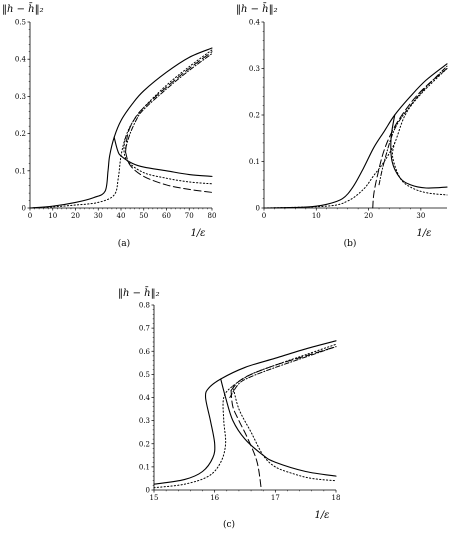  I want to click on y-tick-label-a: 0.5, so click(20, 23).